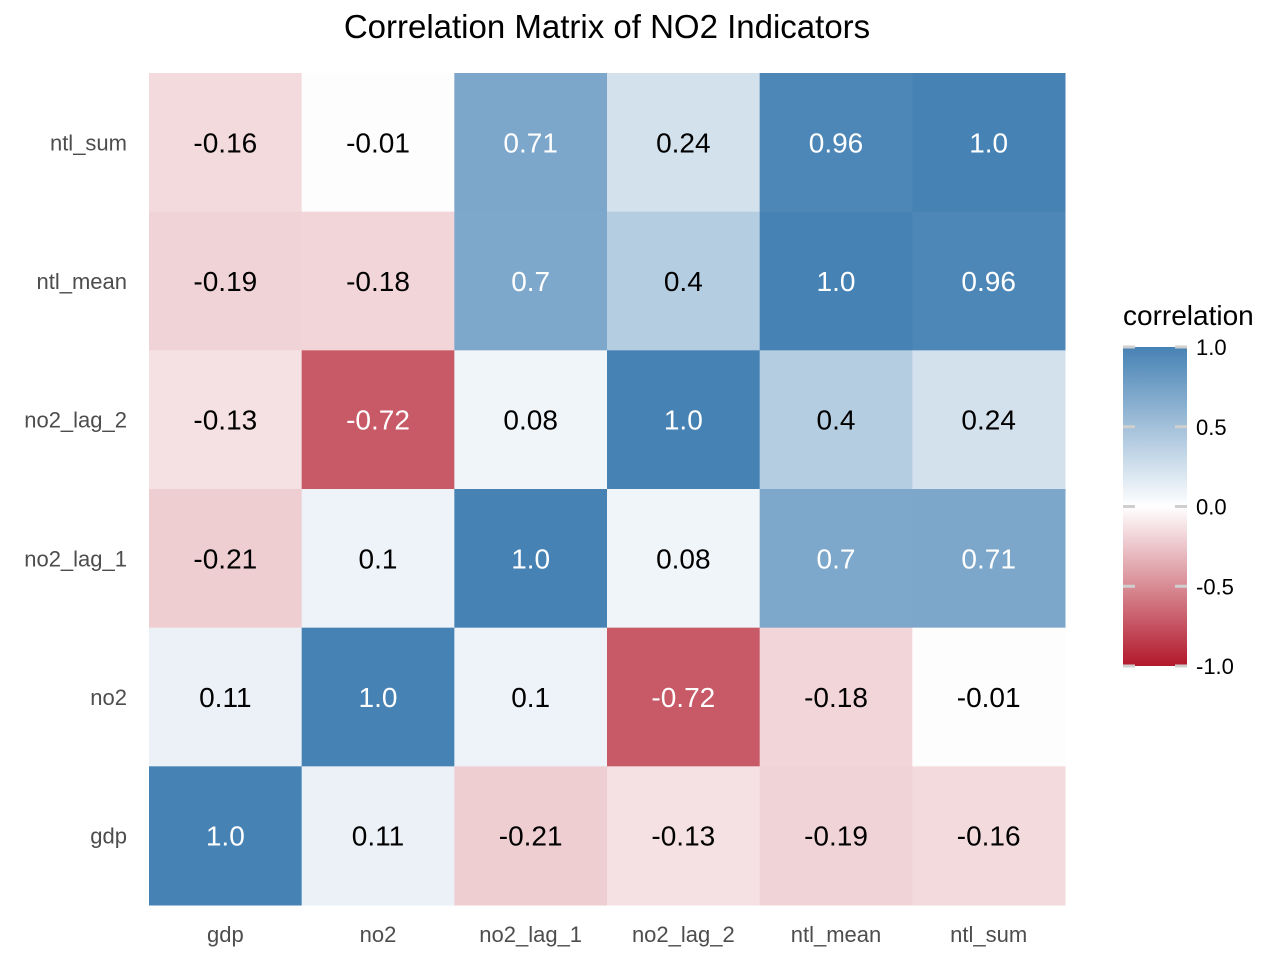 This screenshot has height=960, width=1280. I want to click on heatmap-cell-no2_lag_2-gdp, so click(226, 420).